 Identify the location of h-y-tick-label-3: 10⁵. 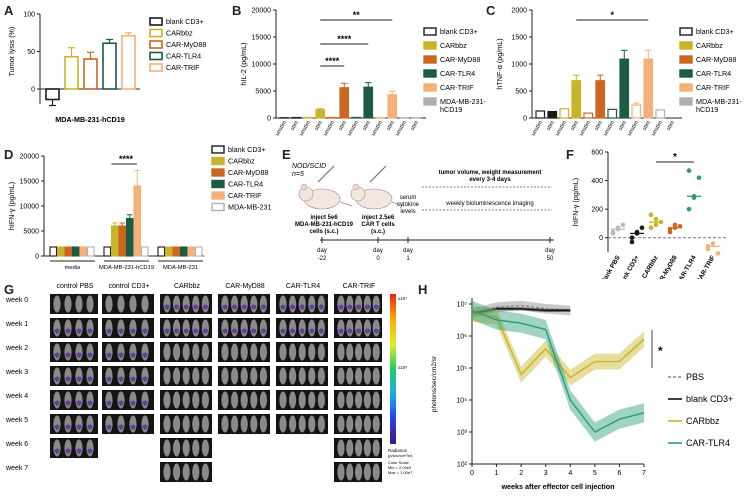
(461, 369).